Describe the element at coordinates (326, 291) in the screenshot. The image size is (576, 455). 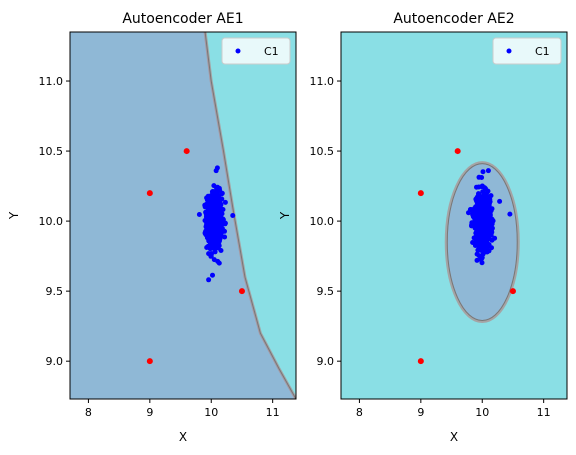
I see `y-tick-label: 9.5` at that location.